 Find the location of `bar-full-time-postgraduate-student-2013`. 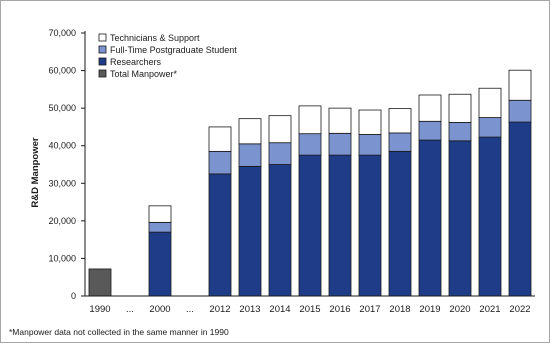

bar-full-time-postgraduate-student-2013 is located at coordinates (250, 155).